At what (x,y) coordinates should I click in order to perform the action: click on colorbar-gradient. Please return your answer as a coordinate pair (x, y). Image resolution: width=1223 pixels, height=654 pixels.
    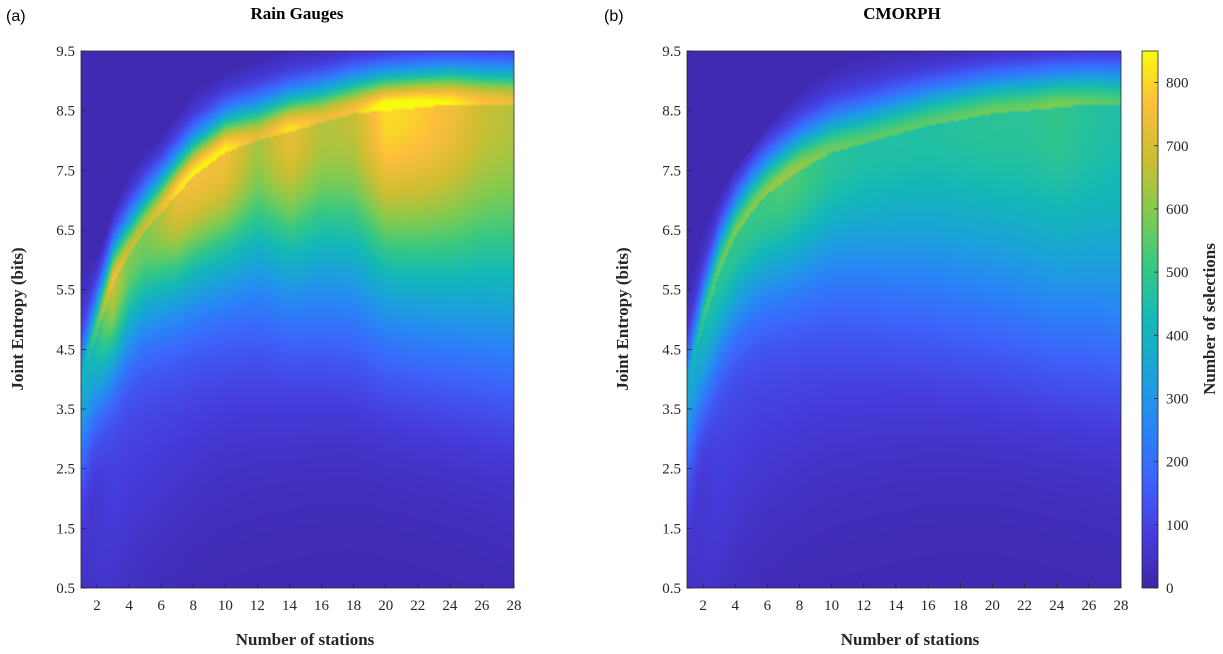
    Looking at the image, I should click on (1150, 319).